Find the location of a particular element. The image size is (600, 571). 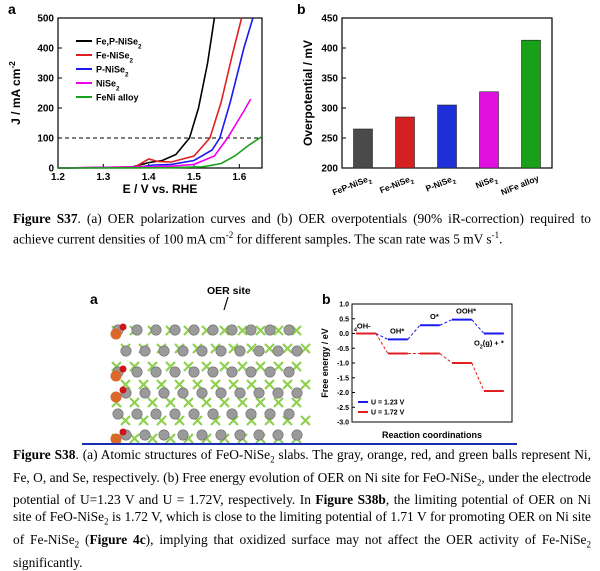

y-tick-label: -3.0 is located at coordinates (343, 423).